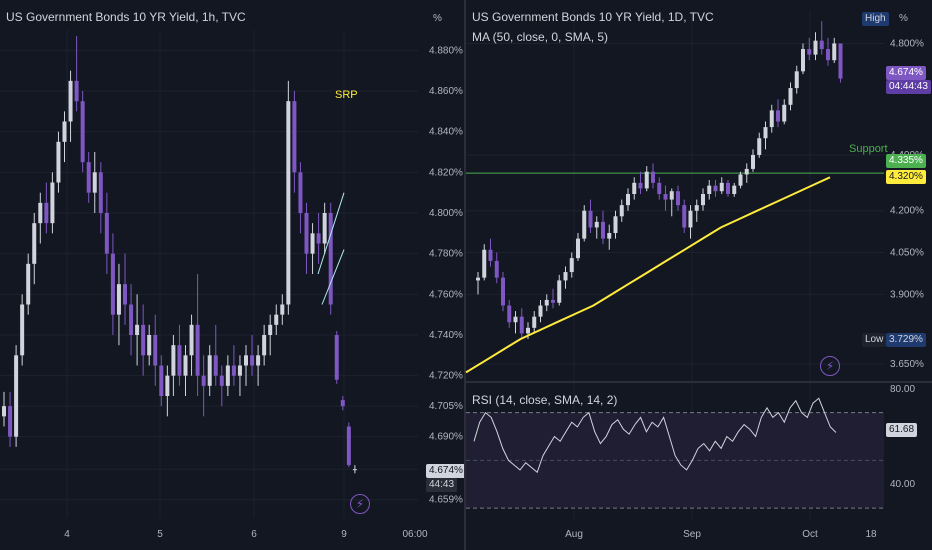 This screenshot has height=550, width=932. Describe the element at coordinates (545, 400) in the screenshot. I see `rsi-indicator-label: RSI (14, close, SMA, 14, 2)` at that location.